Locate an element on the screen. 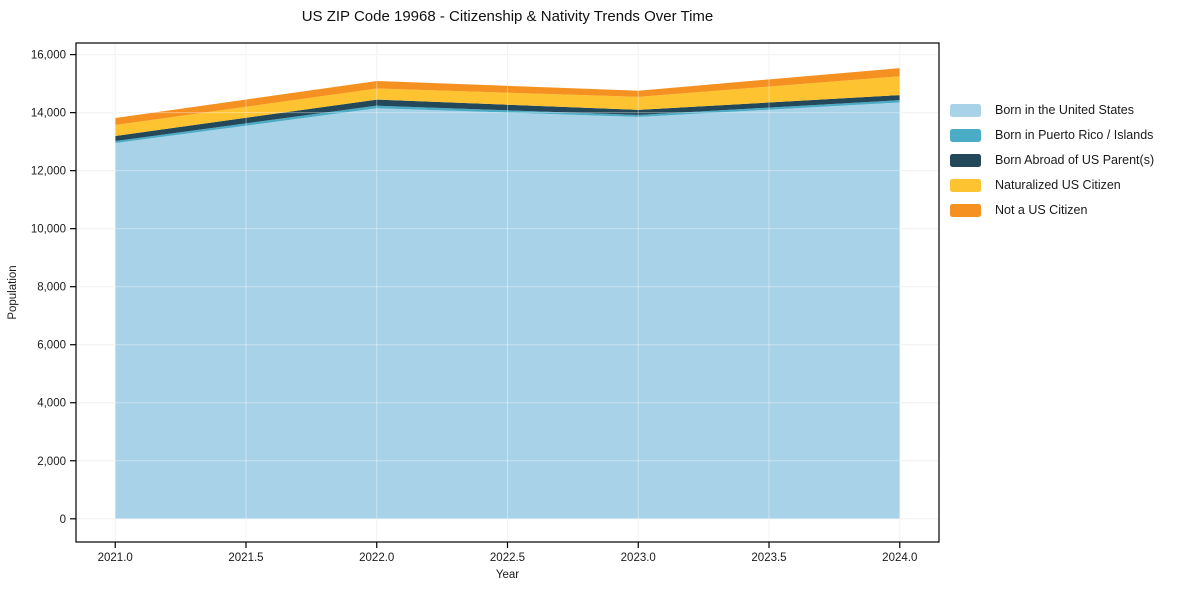 The height and width of the screenshot is (590, 1189). legend-label: Not a US Citizen is located at coordinates (1041, 210).